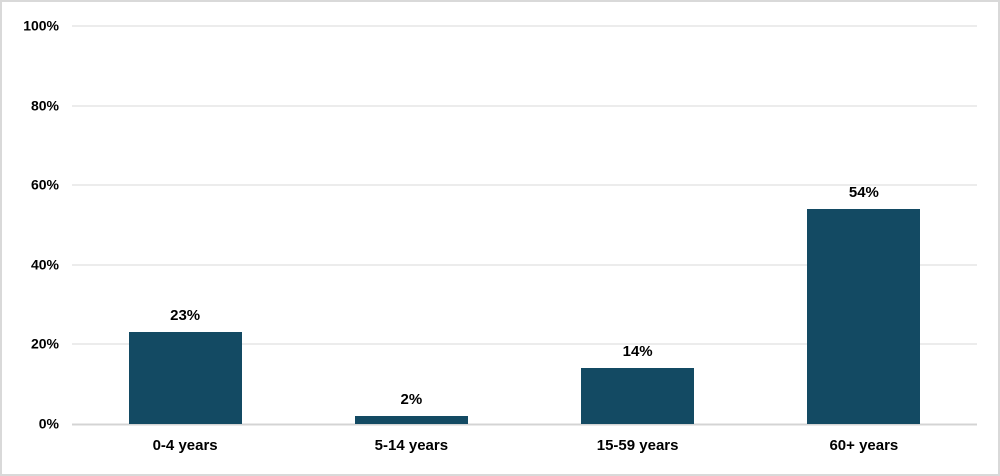  Describe the element at coordinates (411, 445) in the screenshot. I see `category-label: 5-14 years` at that location.